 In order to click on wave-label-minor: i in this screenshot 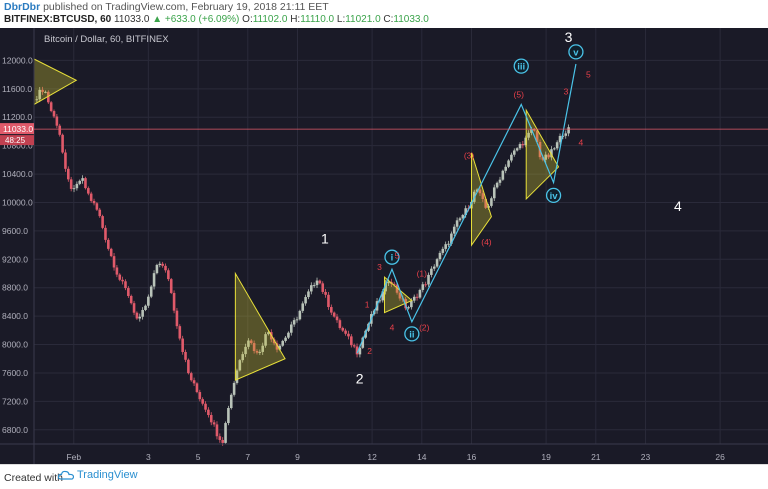, I will do `click(392, 258)`.